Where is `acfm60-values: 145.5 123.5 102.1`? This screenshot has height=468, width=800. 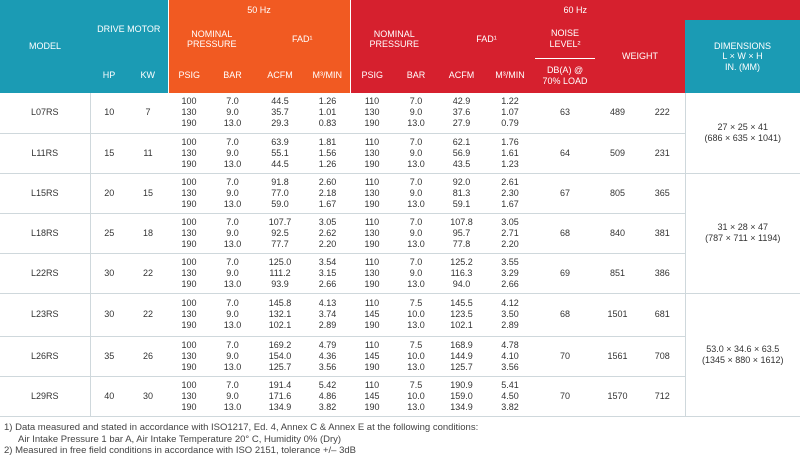
acfm60-values: 145.5 123.5 102.1 is located at coordinates (462, 315).